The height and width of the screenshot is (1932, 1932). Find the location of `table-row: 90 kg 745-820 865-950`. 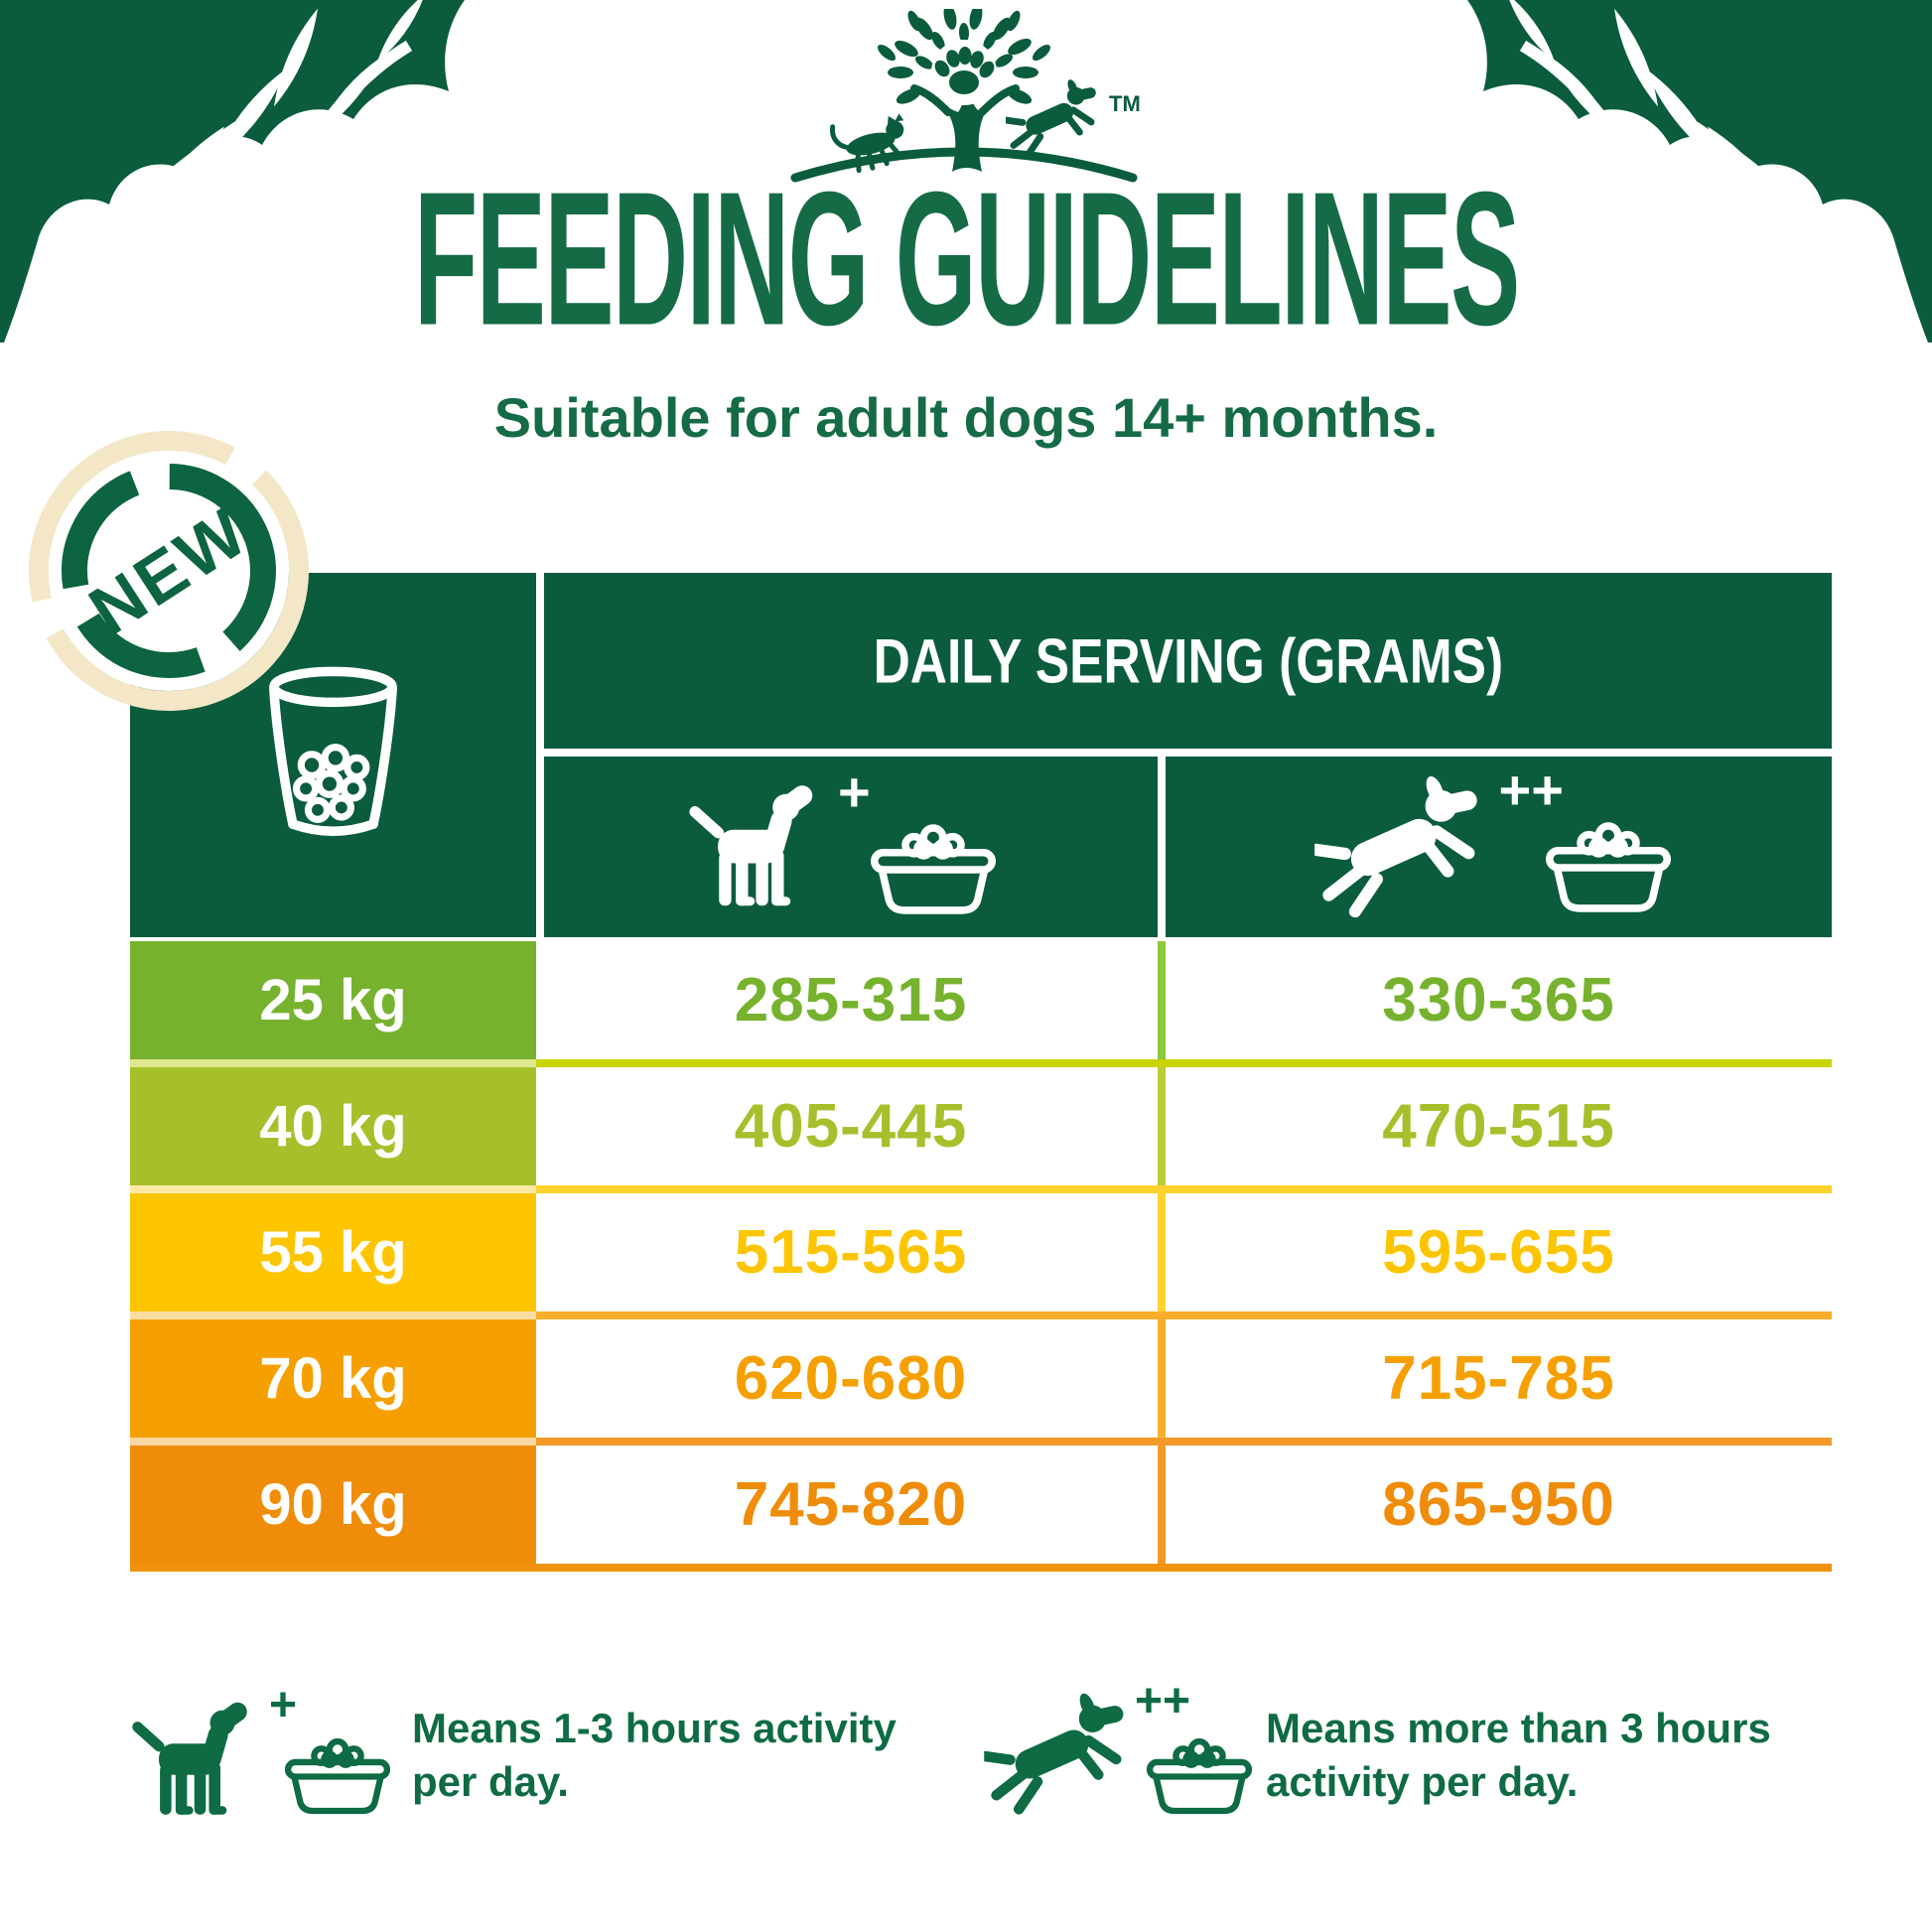

table-row: 90 kg 745-820 865-950 is located at coordinates (981, 1505).